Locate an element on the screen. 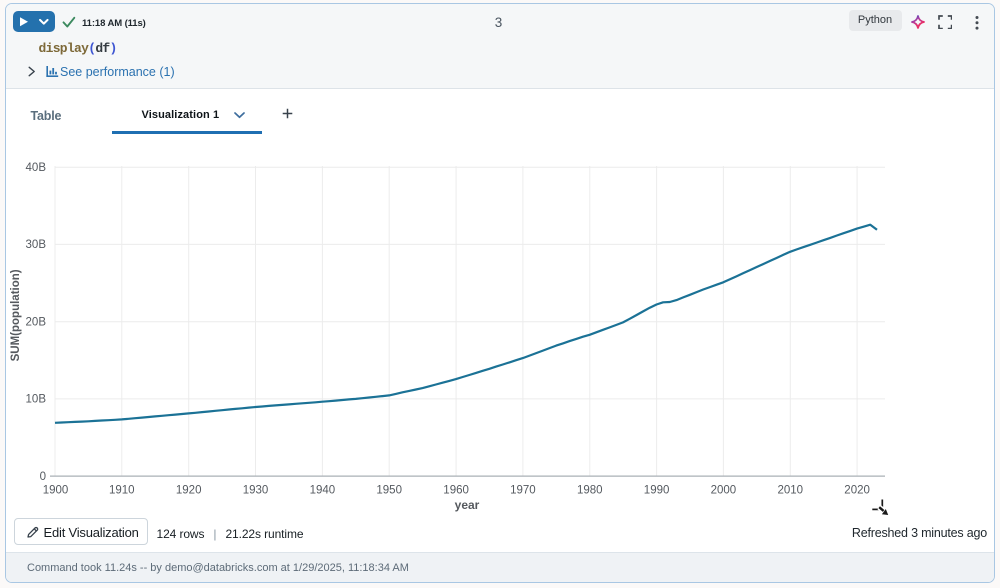  svg-text: 1920 is located at coordinates (188, 490).